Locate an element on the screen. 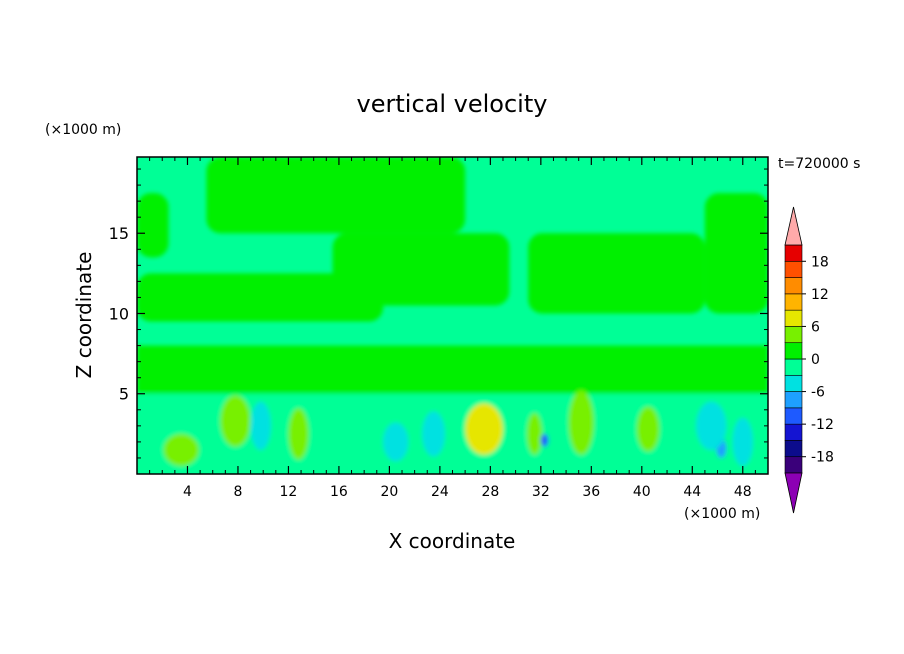 The width and height of the screenshot is (904, 654). y-tick-label: 5 is located at coordinates (124, 394).